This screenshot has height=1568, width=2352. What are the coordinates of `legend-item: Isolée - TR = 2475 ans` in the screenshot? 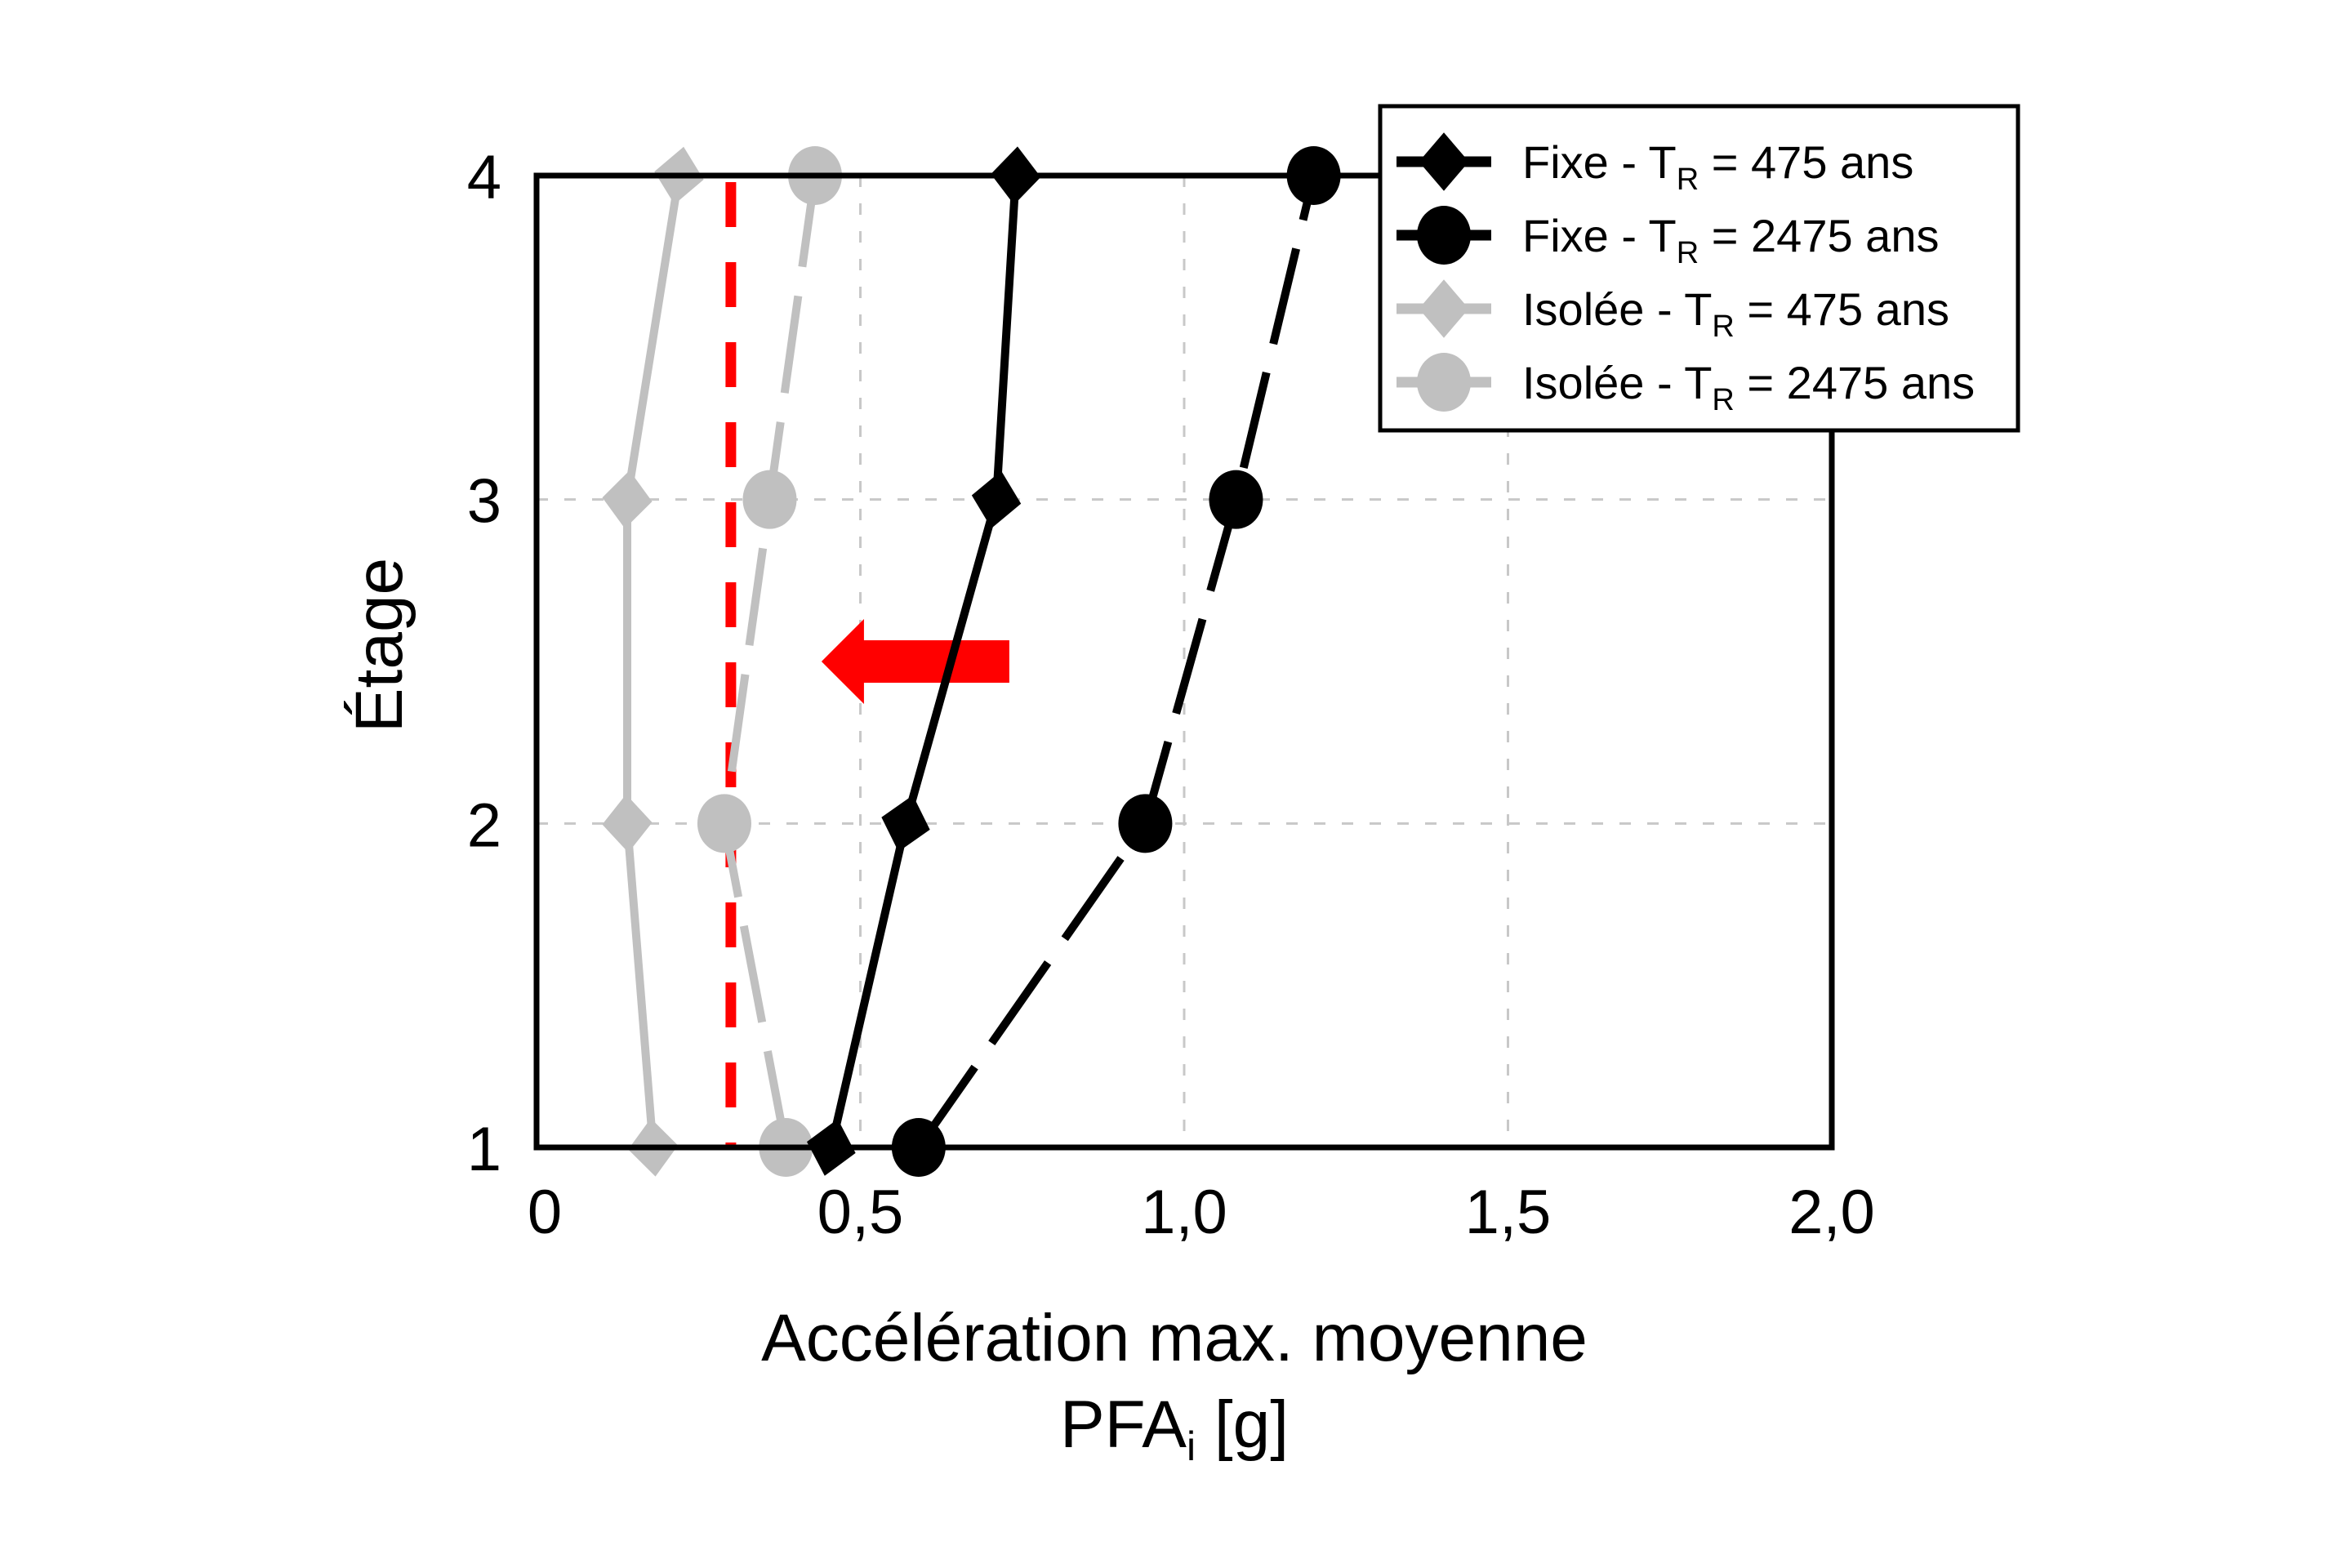 It's located at (1685, 385).